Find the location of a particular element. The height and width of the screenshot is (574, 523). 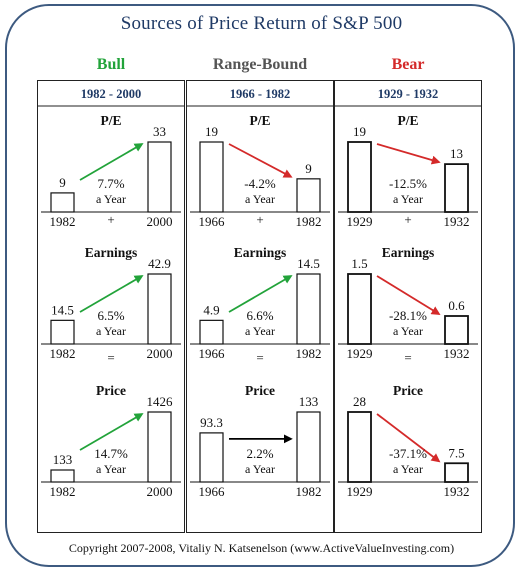

rate-label: 14.7% is located at coordinates (111, 453).